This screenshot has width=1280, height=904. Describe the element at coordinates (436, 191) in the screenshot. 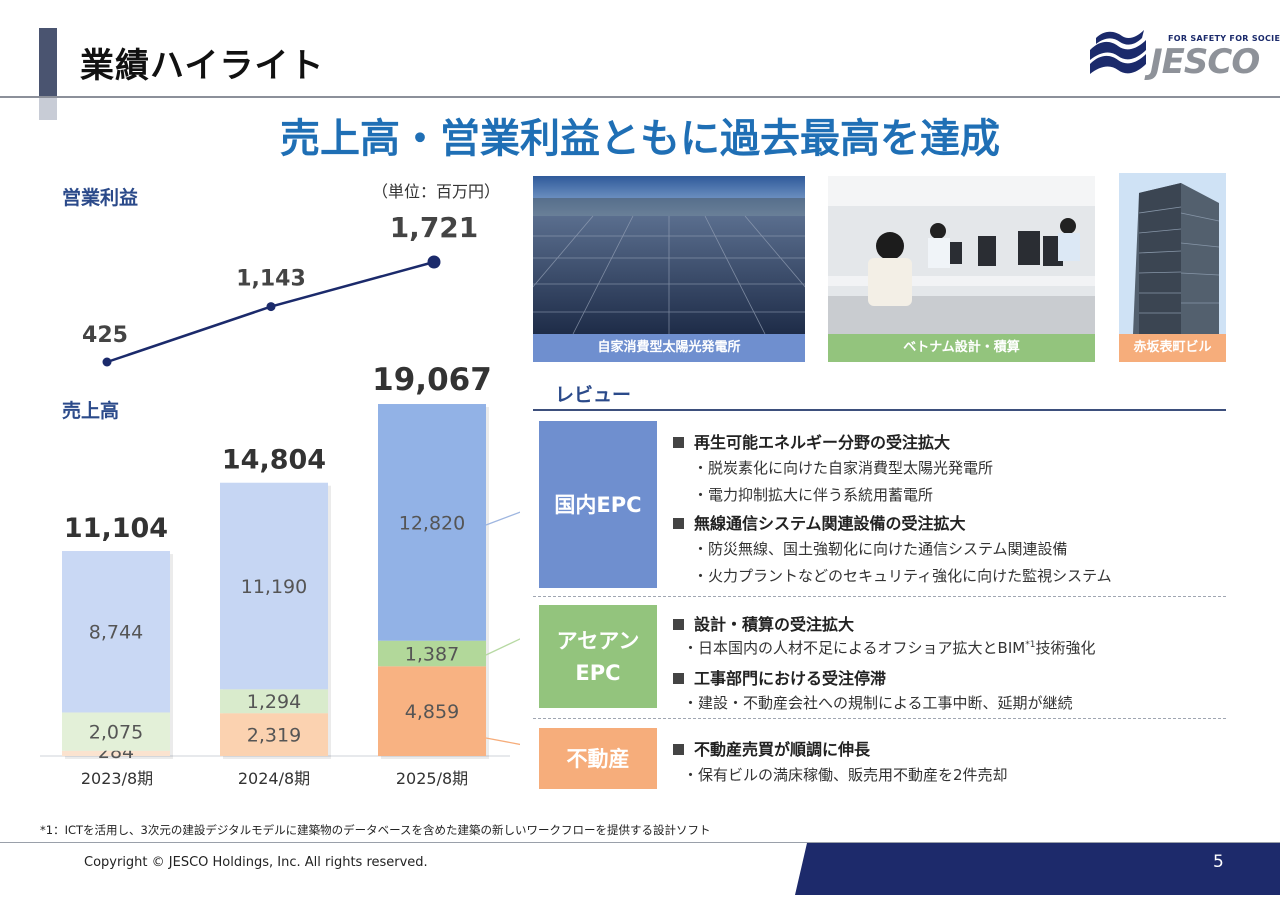

I see `unit-note: （単位：百万円）` at that location.